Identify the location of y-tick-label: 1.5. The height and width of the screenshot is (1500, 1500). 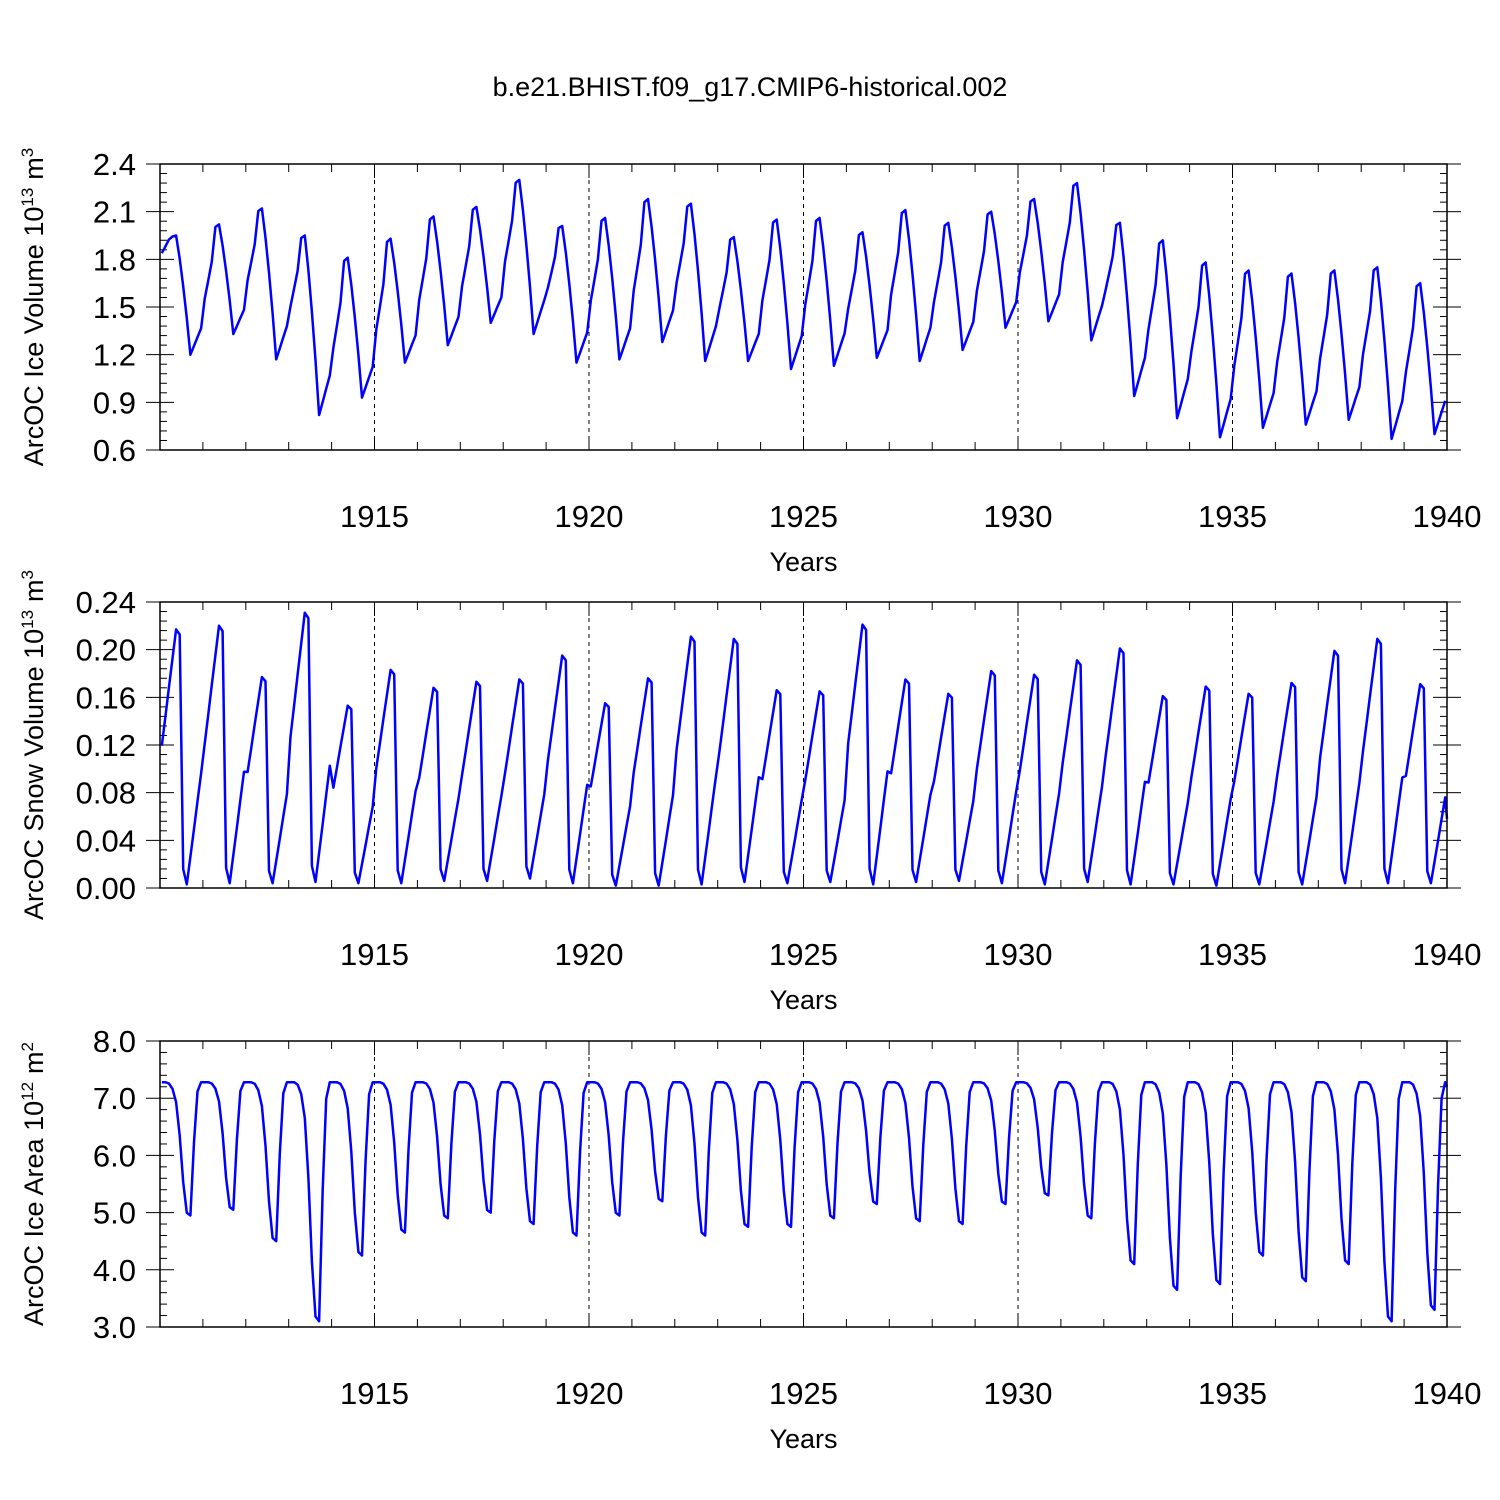
(114, 307).